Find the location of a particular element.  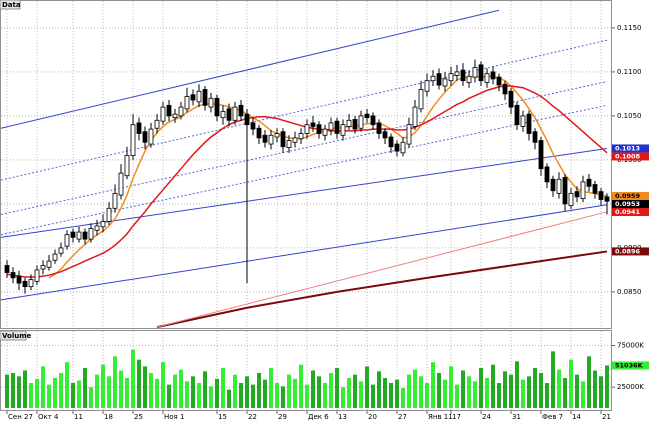

x-tick-label: 25 is located at coordinates (138, 417).